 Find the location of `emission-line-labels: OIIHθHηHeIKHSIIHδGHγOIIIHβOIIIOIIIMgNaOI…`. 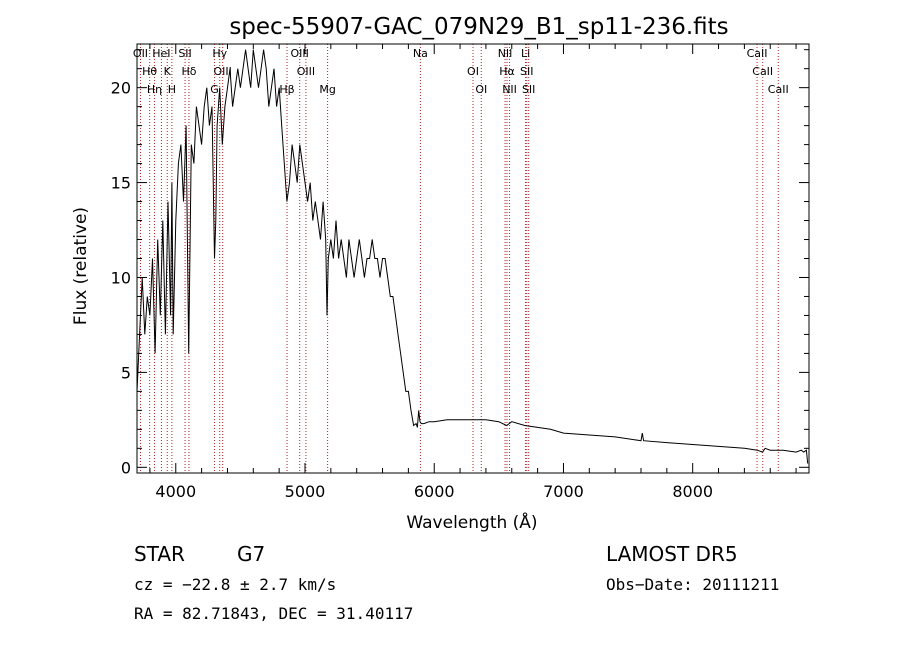

emission-line-labels: OIIHθHηHeIKHSIIHδGHγOIIIHβOIIIOIIIMgNaOI… is located at coordinates (461, 71).